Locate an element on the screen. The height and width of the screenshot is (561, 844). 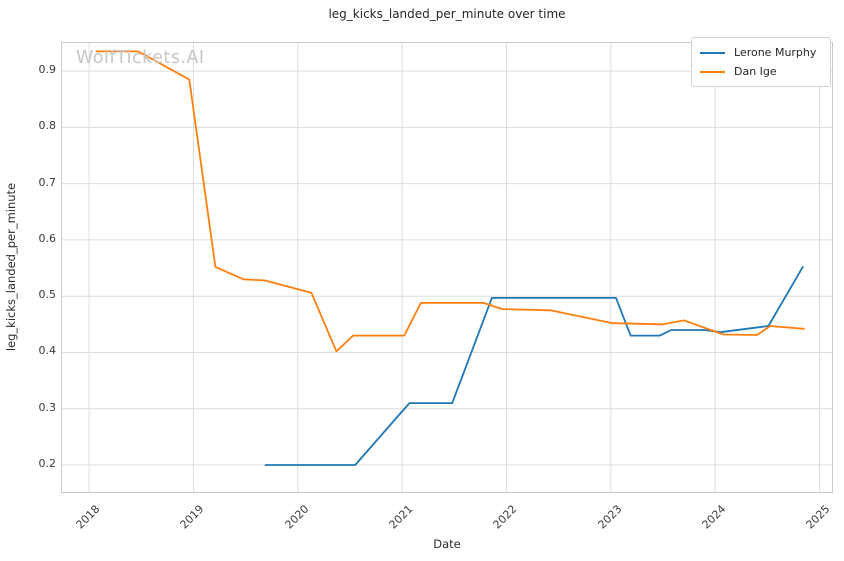
x-tick-label: 2019 is located at coordinates (192, 517).